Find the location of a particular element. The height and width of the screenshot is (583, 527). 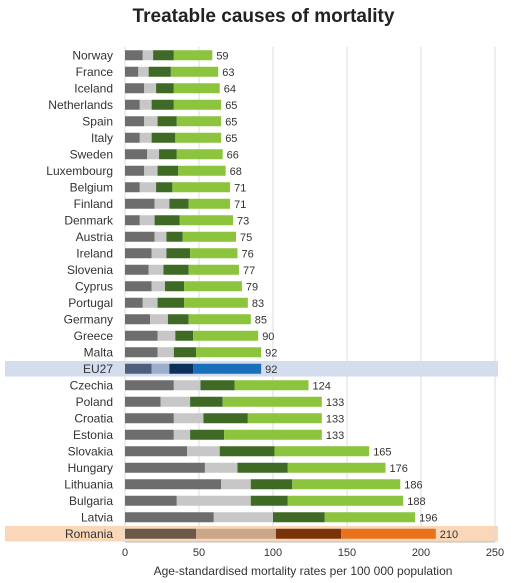

value-label-luxembourg: 68 is located at coordinates (236, 172).